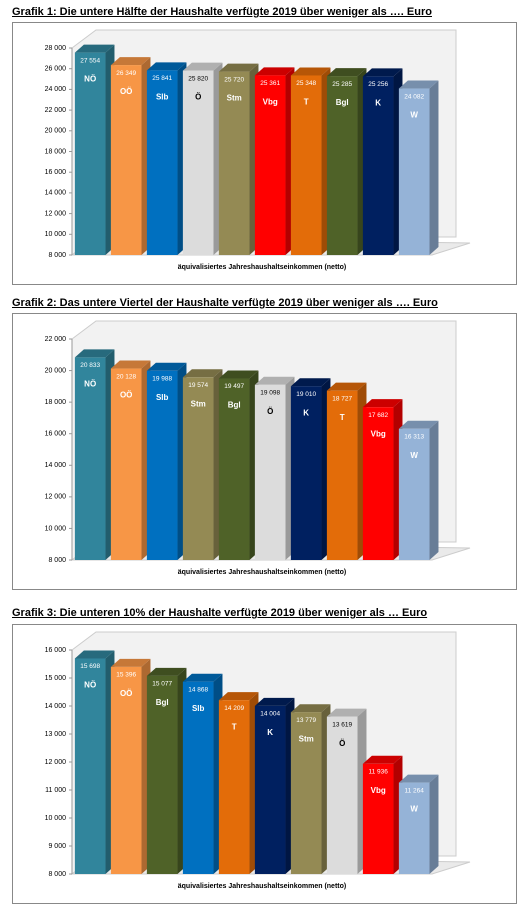  I want to click on value-label: 17 682, so click(378, 415).